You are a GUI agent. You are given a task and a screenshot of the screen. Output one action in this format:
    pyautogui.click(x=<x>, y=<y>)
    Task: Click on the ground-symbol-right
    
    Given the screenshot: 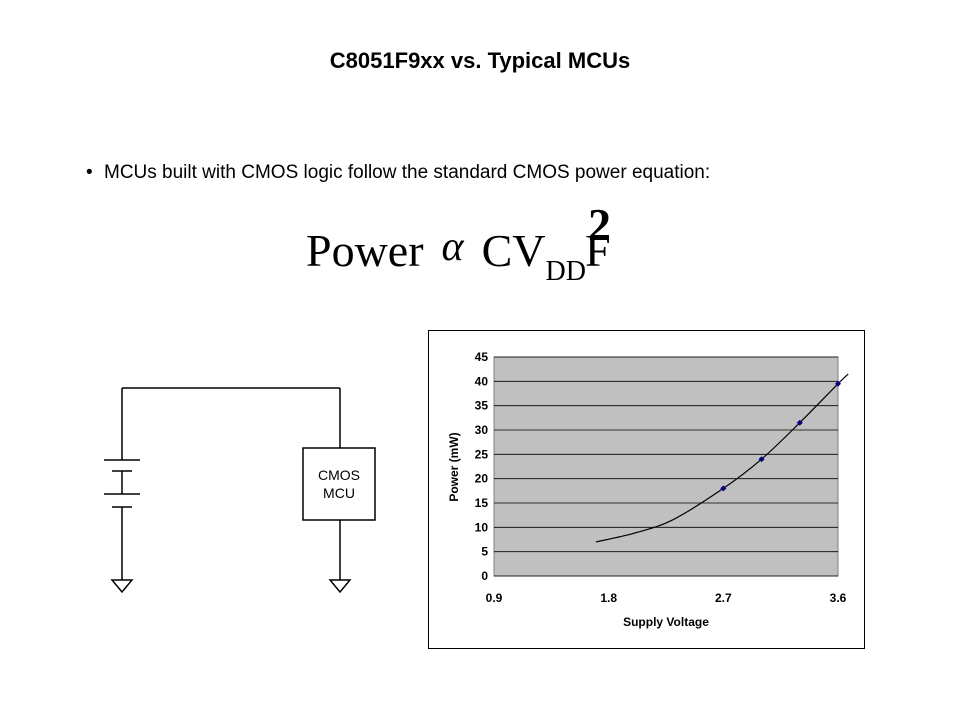 What is the action you would take?
    pyautogui.click(x=340, y=586)
    